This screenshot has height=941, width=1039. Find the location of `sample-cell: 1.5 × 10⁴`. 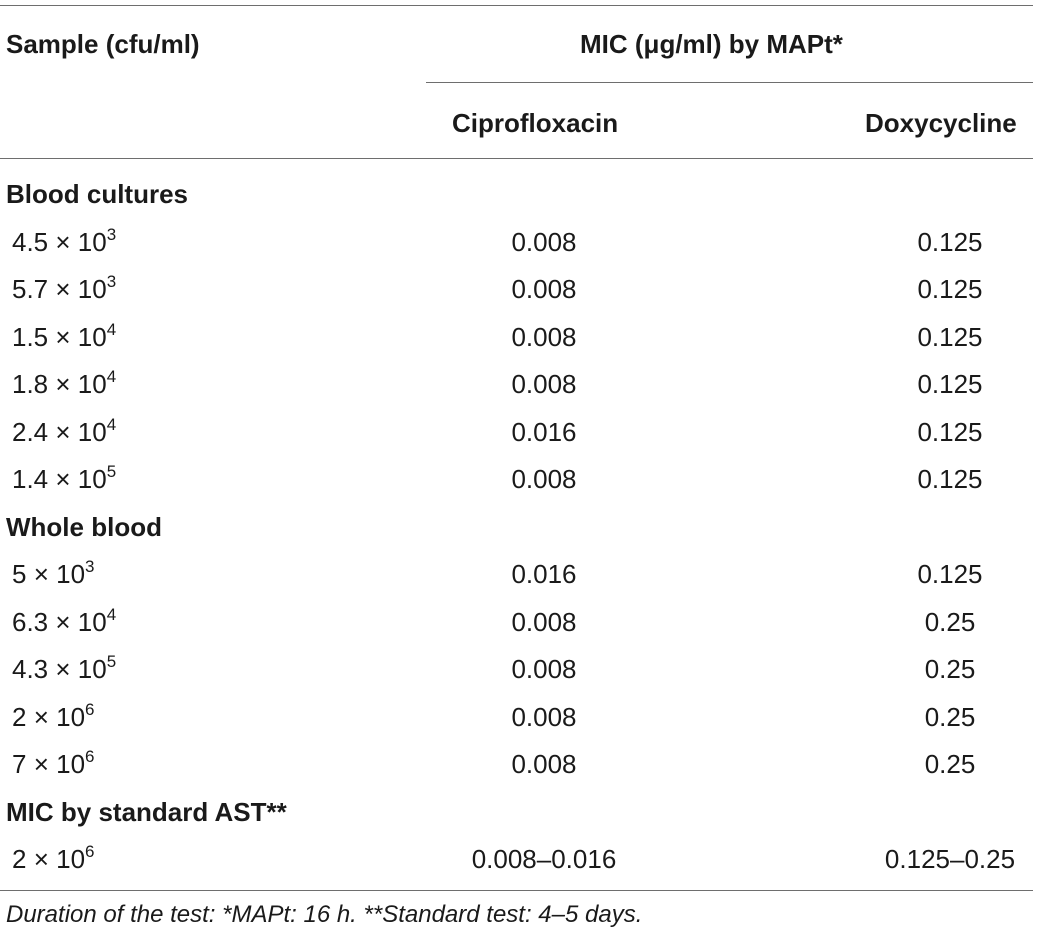

sample-cell: 1.5 × 10⁴ is located at coordinates (64, 339).